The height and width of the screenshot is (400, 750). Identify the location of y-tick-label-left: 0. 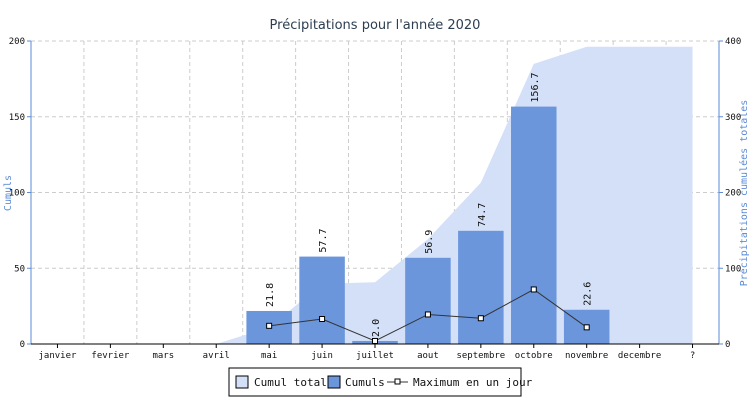
(22, 345).